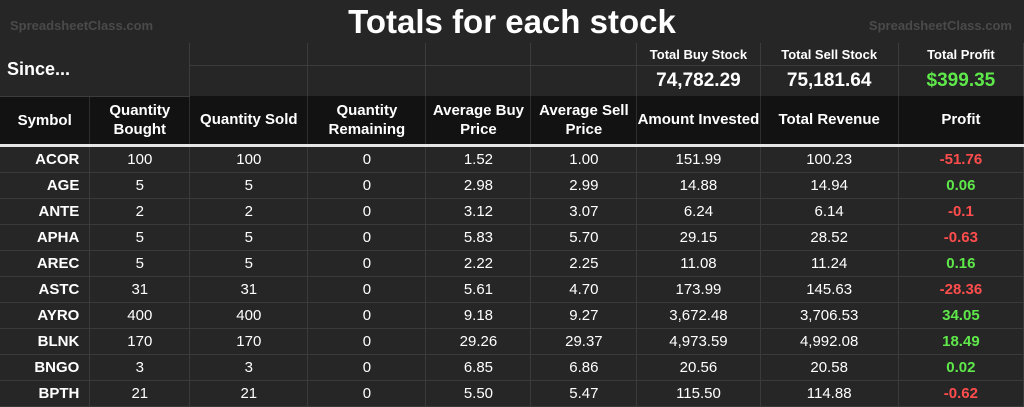  I want to click on symbol-cell: APHA, so click(45, 237).